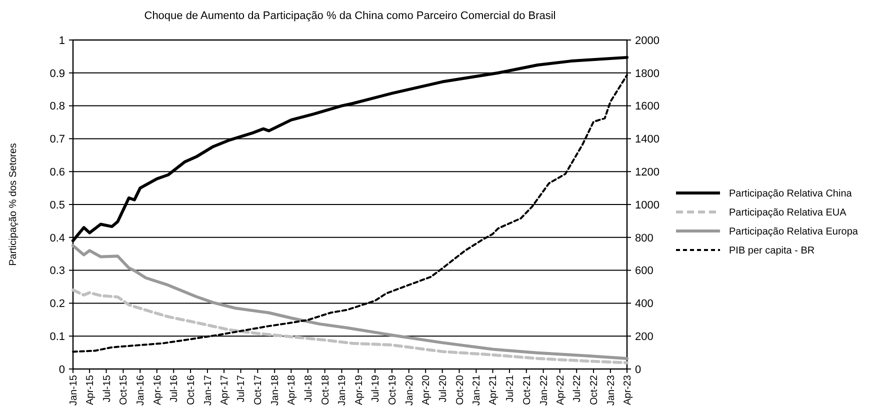 The image size is (876, 412). I want to click on x-tick-label: Jul-19, so click(376, 388).